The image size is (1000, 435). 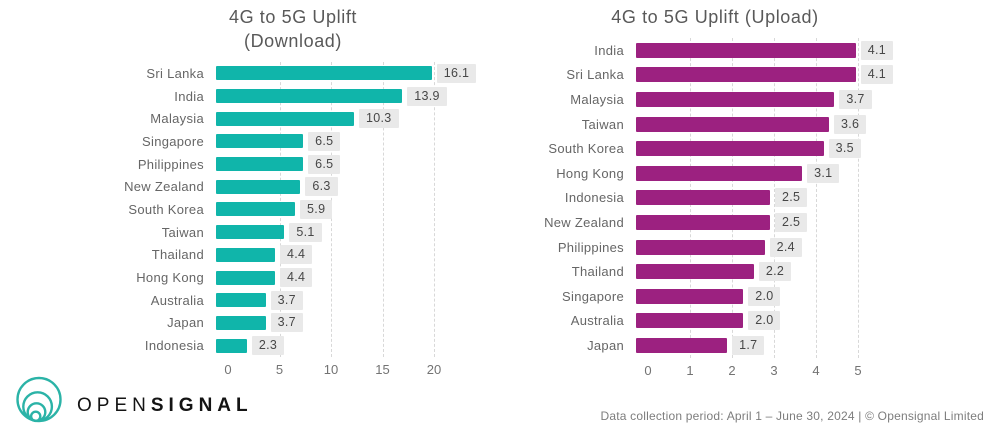 I want to click on bar-row: Thailand 4.4, so click(x=262, y=255).